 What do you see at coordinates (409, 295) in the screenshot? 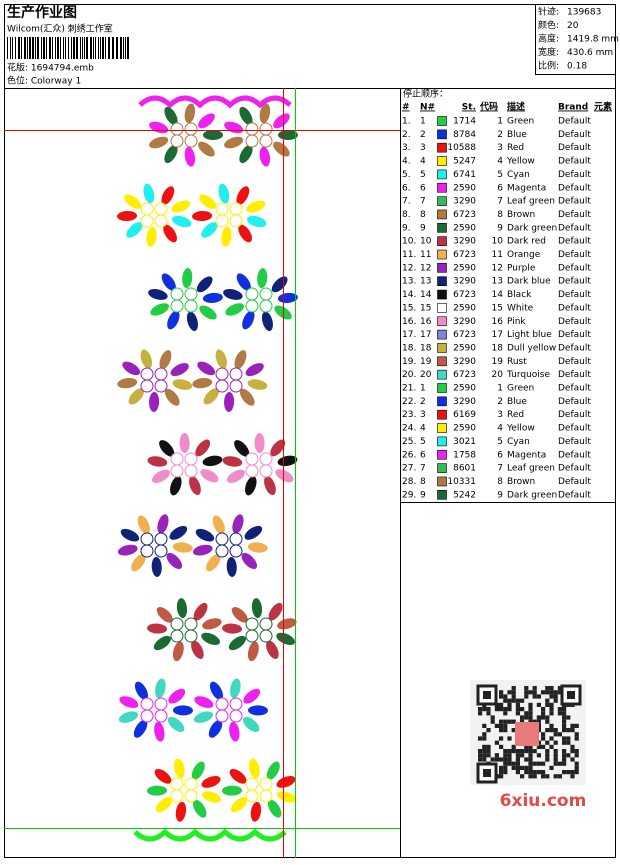
I see `row-index: 14.` at bounding box center [409, 295].